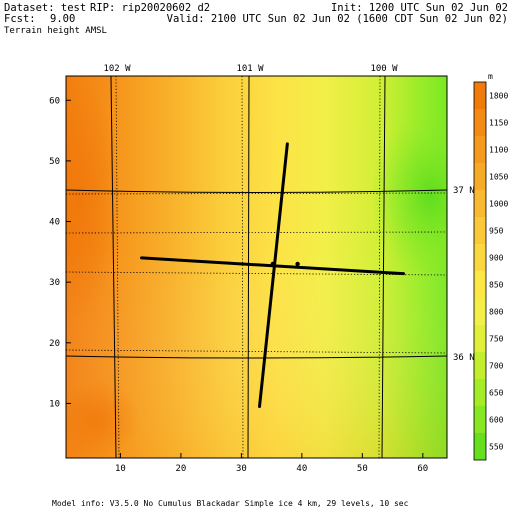 This screenshot has width=512, height=517. Describe the element at coordinates (120, 469) in the screenshot. I see `x-tick-label: 10` at that location.